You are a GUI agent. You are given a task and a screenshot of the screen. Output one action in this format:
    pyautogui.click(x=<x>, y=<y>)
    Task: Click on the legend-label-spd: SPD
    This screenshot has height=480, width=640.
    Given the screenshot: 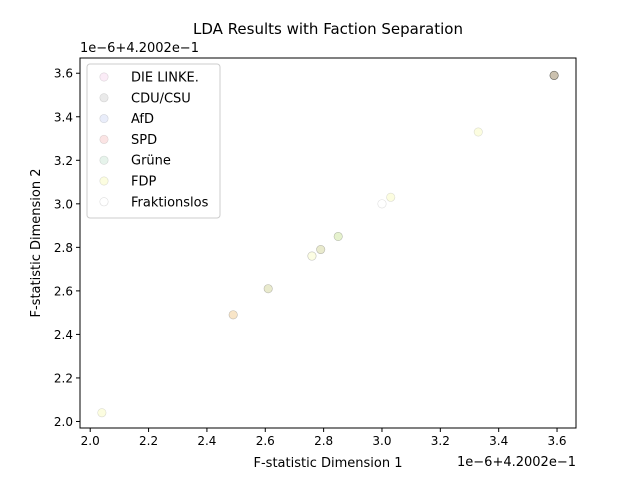 What is the action you would take?
    pyautogui.click(x=144, y=140)
    